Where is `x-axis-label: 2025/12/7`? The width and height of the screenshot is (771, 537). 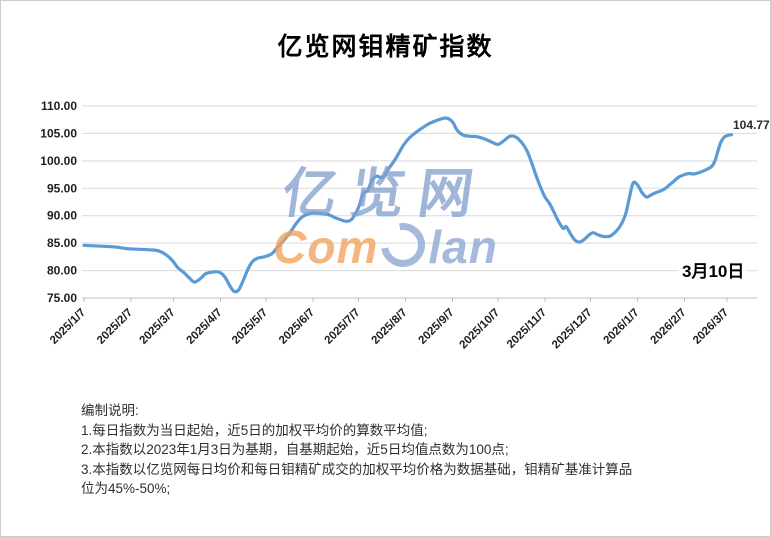
x-axis-label: 2025/12/7 is located at coordinates (572, 329).